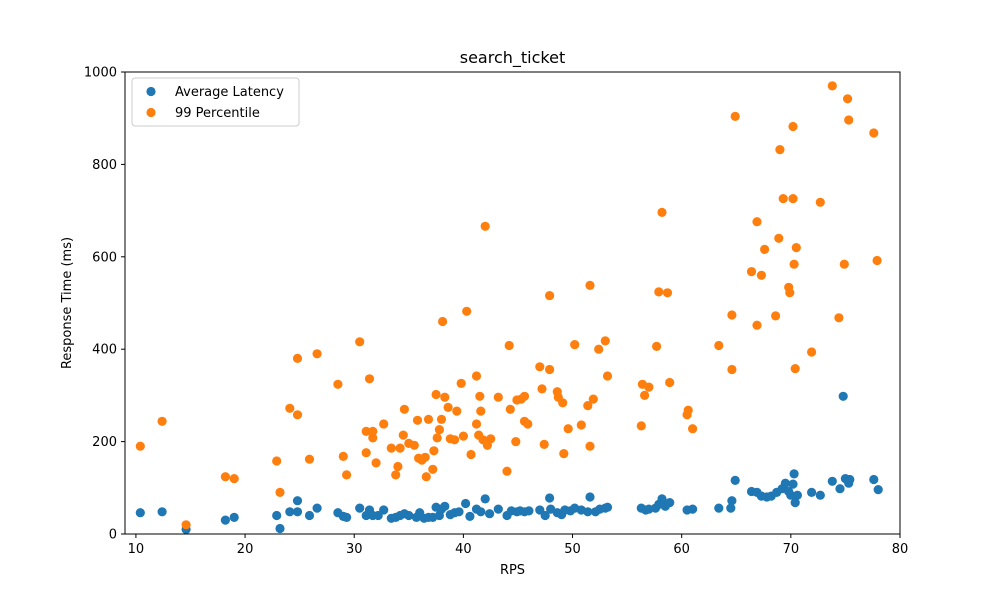 This screenshot has width=1000, height=600. Describe the element at coordinates (572, 549) in the screenshot. I see `x-tick-label: 50` at that location.